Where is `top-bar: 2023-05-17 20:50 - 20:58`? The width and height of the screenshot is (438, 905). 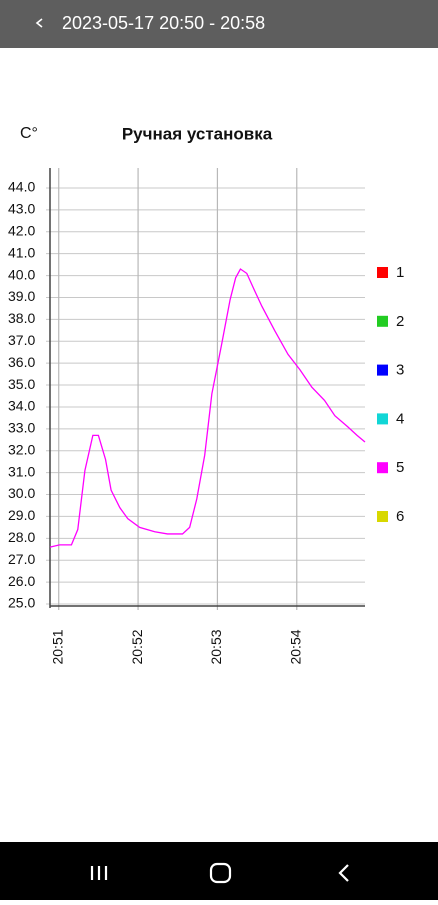 top-bar: 2023-05-17 20:50 - 20:58 is located at coordinates (219, 24).